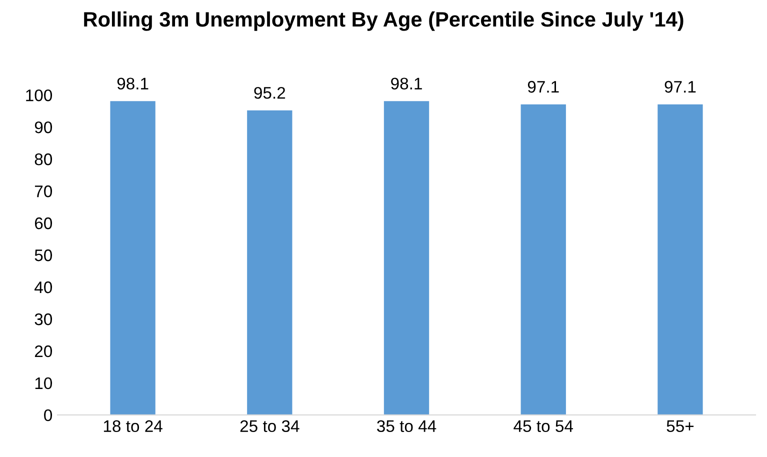 The image size is (767, 457). I want to click on x-tick-label: 18 to 24, so click(133, 426).